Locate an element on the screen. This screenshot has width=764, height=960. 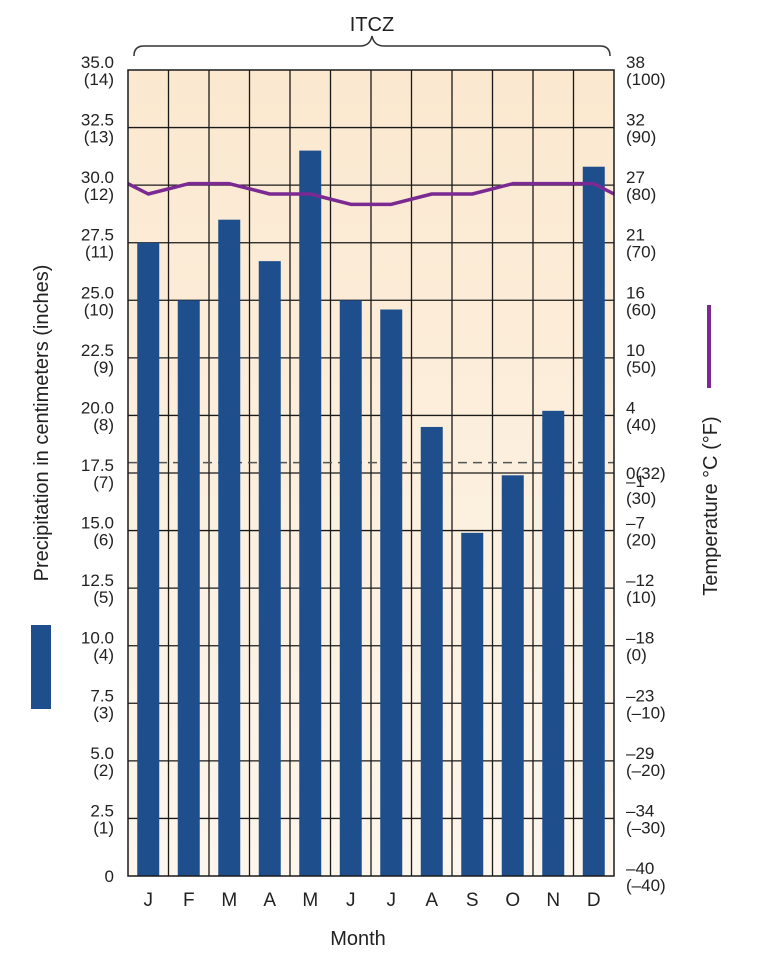
y-tick-label: 20.0 is located at coordinates (97, 407).